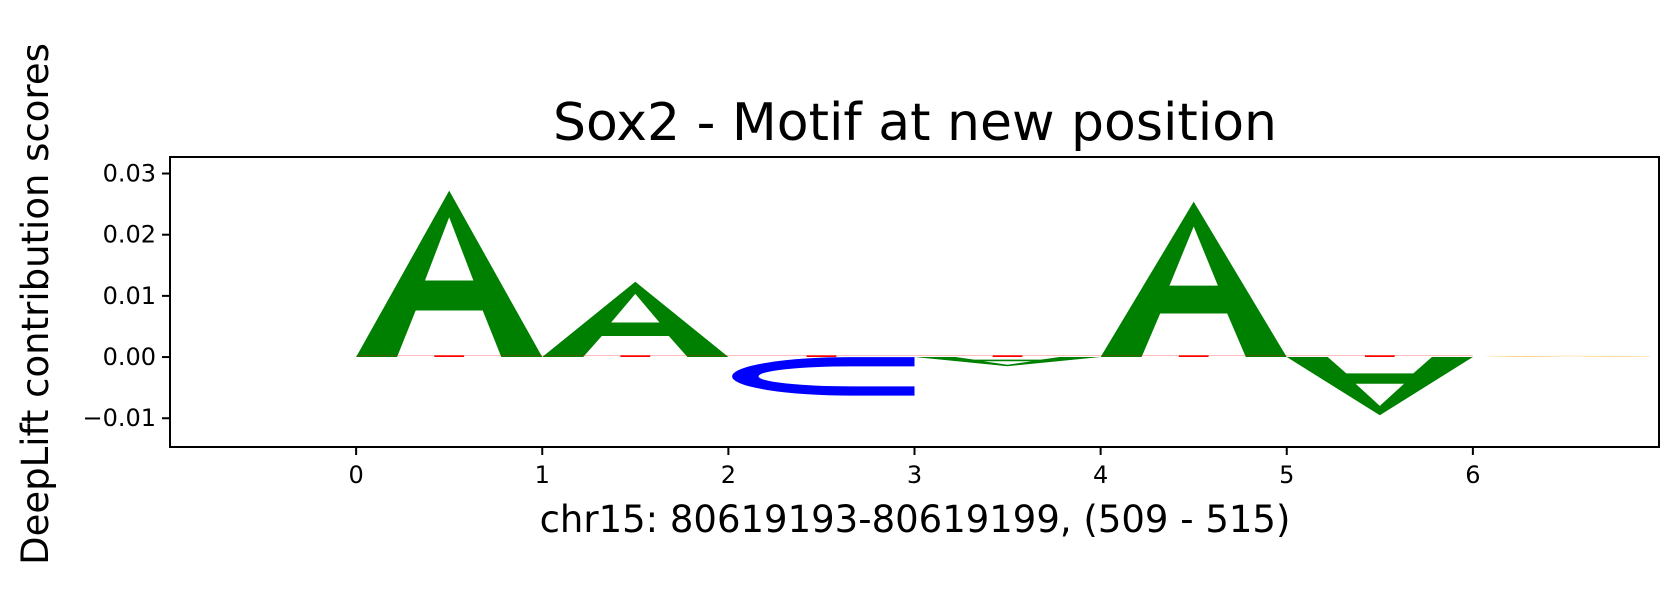 This screenshot has height=603, width=1677. Describe the element at coordinates (1193, 256) in the screenshot. I see `logo-letter-a-pos-4-counter` at that location.